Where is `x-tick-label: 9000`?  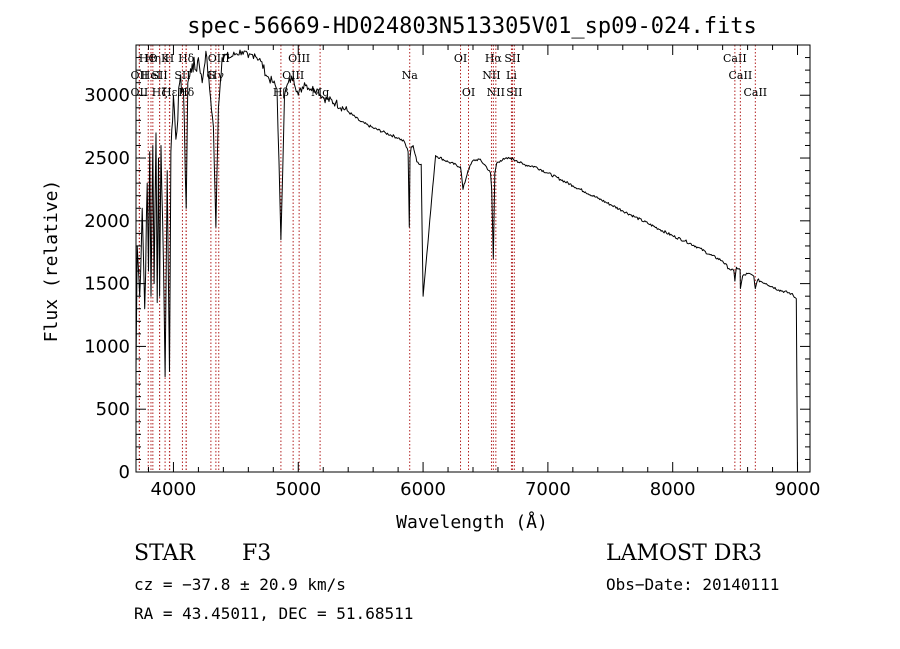 x-tick-label: 9000 is located at coordinates (798, 489).